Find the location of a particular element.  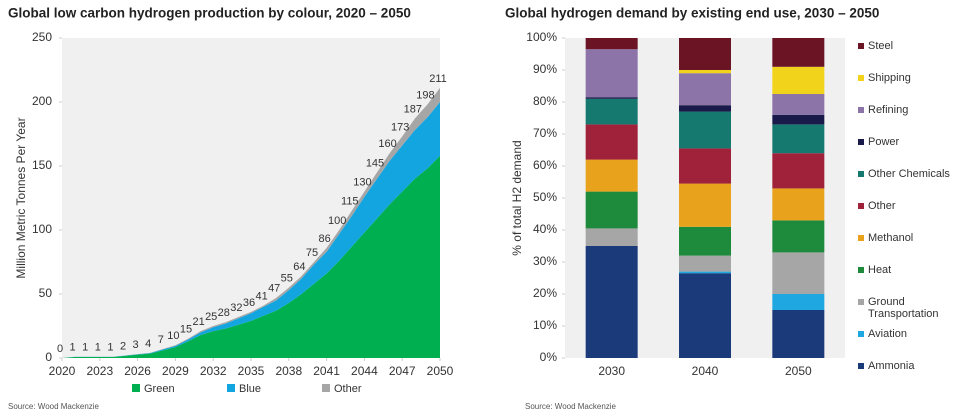

legend-label: Refining is located at coordinates (888, 110).